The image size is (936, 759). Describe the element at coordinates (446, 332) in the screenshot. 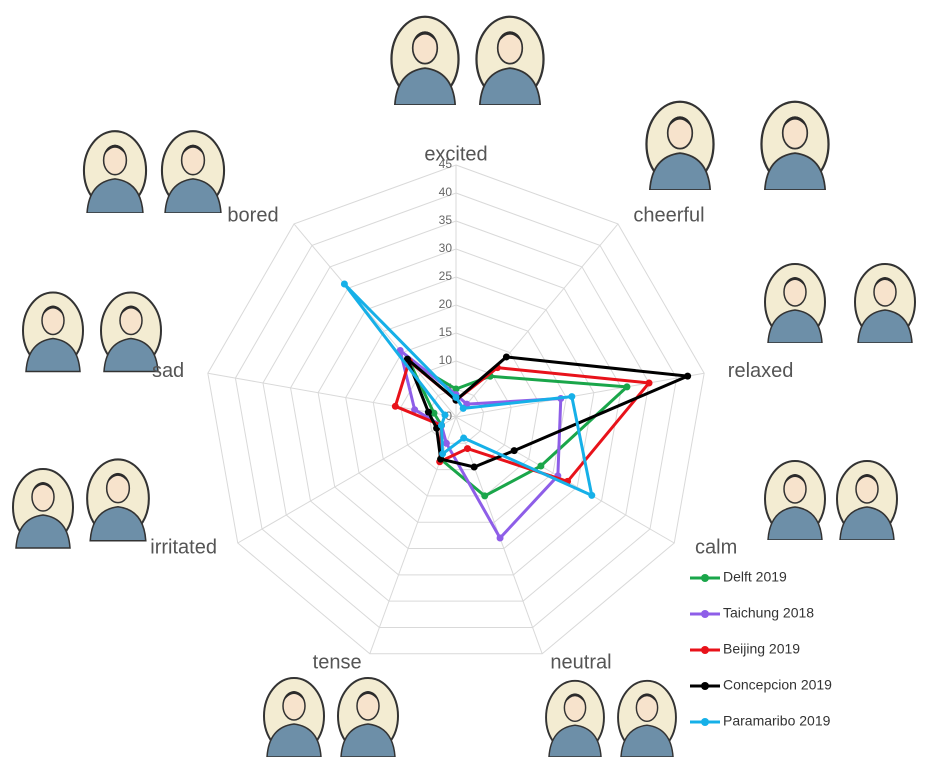

I see `r-tick-label: 15` at that location.